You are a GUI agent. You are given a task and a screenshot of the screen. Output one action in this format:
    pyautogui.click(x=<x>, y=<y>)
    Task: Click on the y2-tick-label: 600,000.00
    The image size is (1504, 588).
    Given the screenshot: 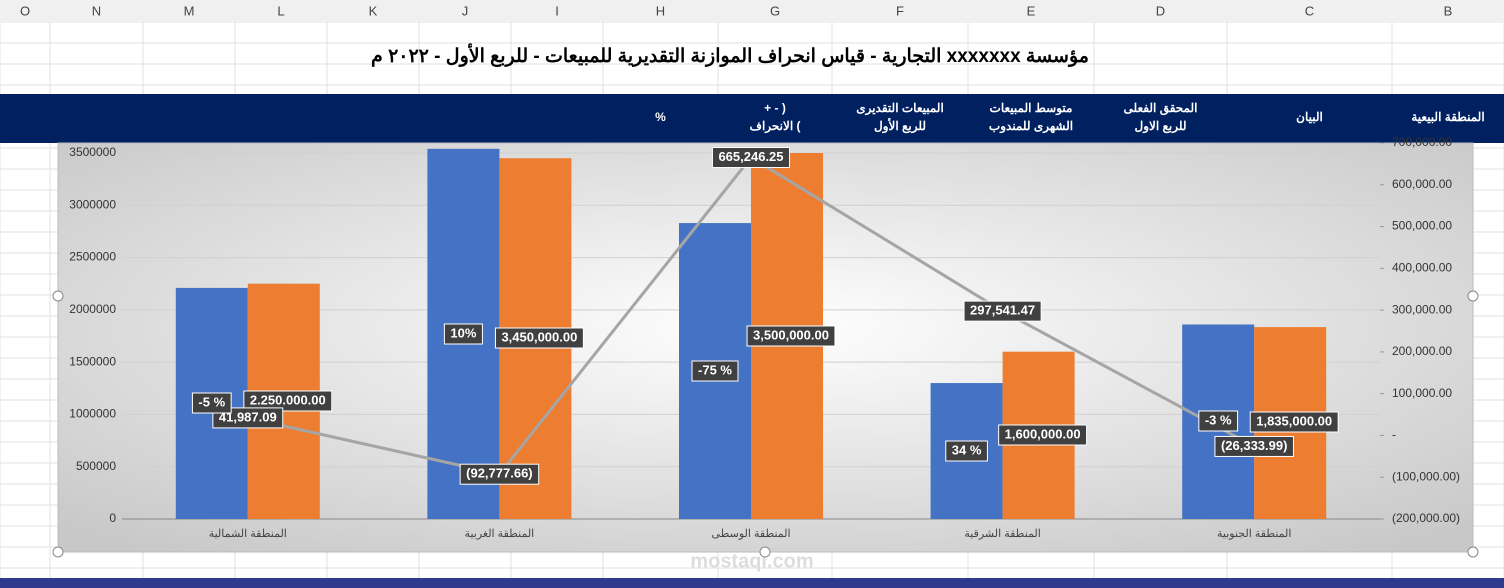 What is the action you would take?
    pyautogui.click(x=1422, y=184)
    